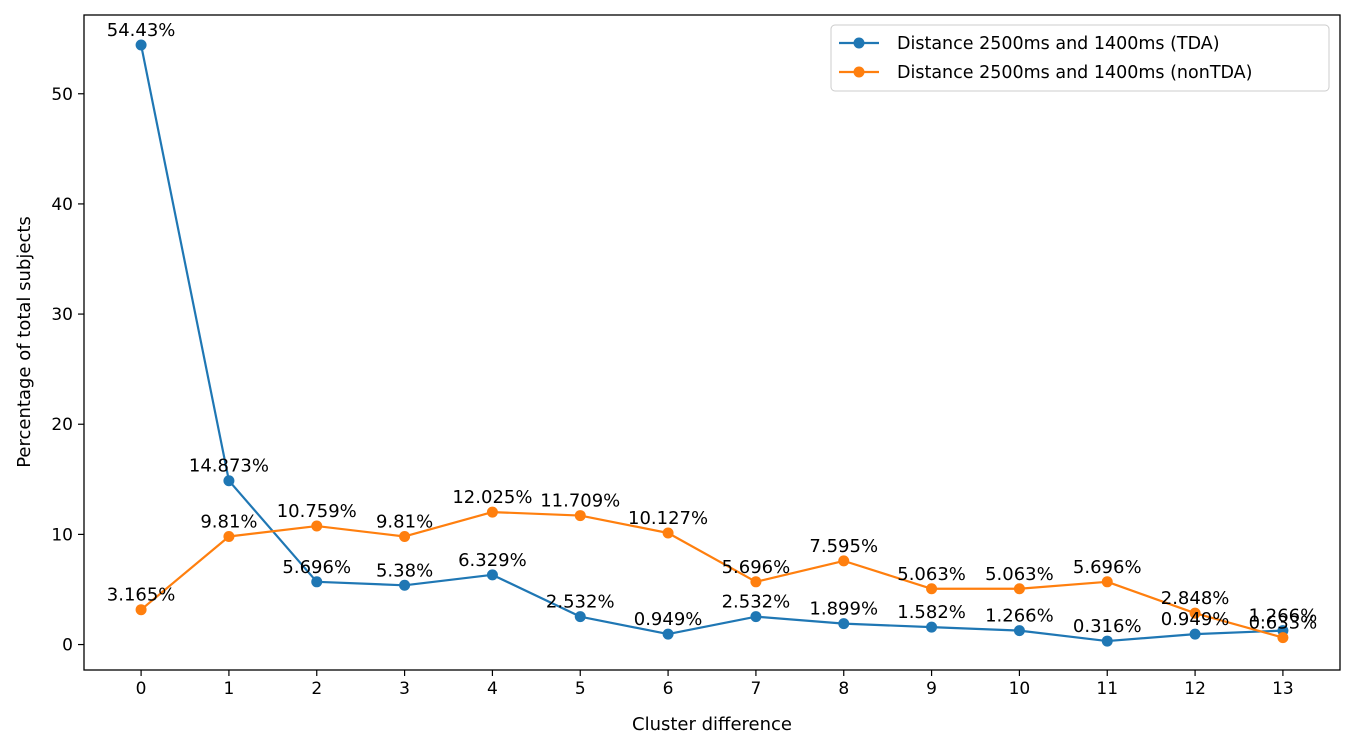 This screenshot has width=1354, height=749. What do you see at coordinates (712, 574) in the screenshot?
I see `series-line-nontda` at bounding box center [712, 574].